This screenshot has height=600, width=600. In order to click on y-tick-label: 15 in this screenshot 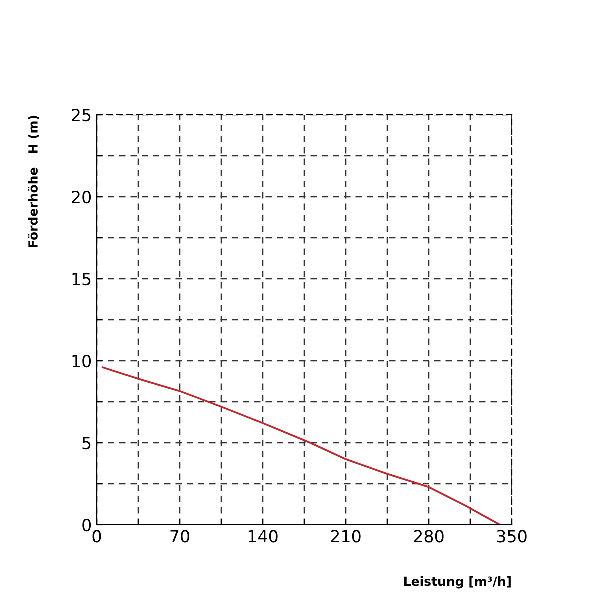, I will do `click(81, 279)`.